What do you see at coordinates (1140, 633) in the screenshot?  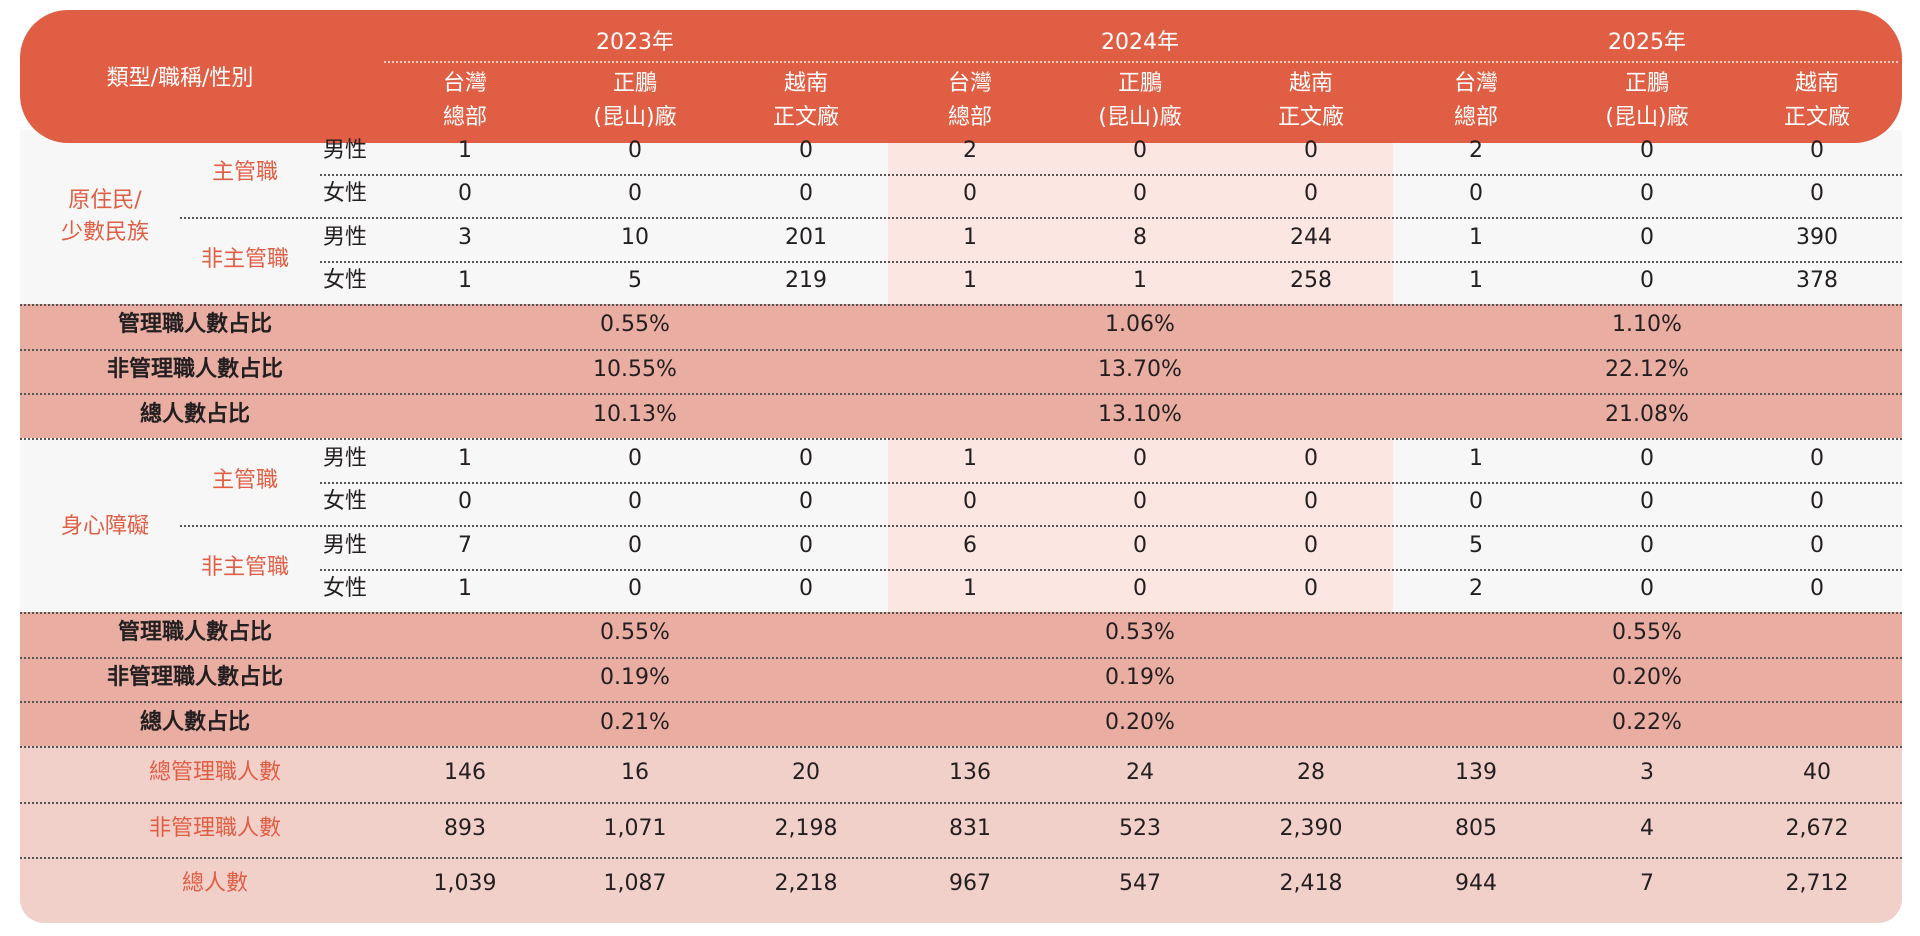 I see `ratio-value: 0.53%` at bounding box center [1140, 633].